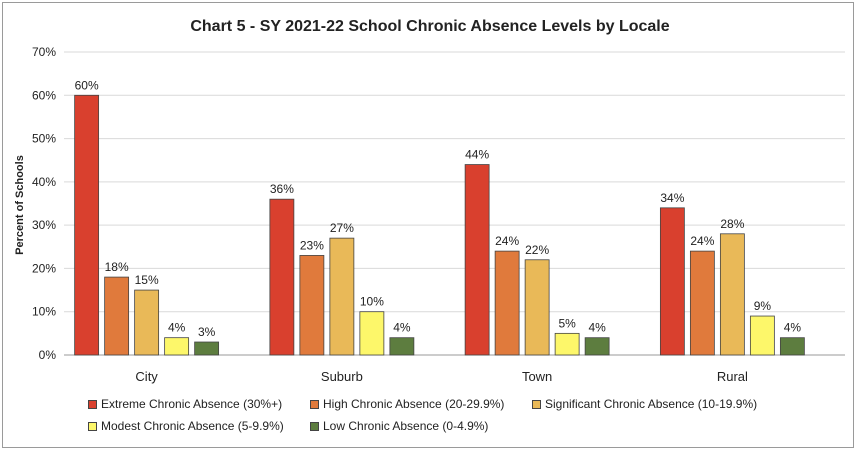 The image size is (860, 454). What do you see at coordinates (44, 52) in the screenshot?
I see `y-tick-label: 70%` at bounding box center [44, 52].